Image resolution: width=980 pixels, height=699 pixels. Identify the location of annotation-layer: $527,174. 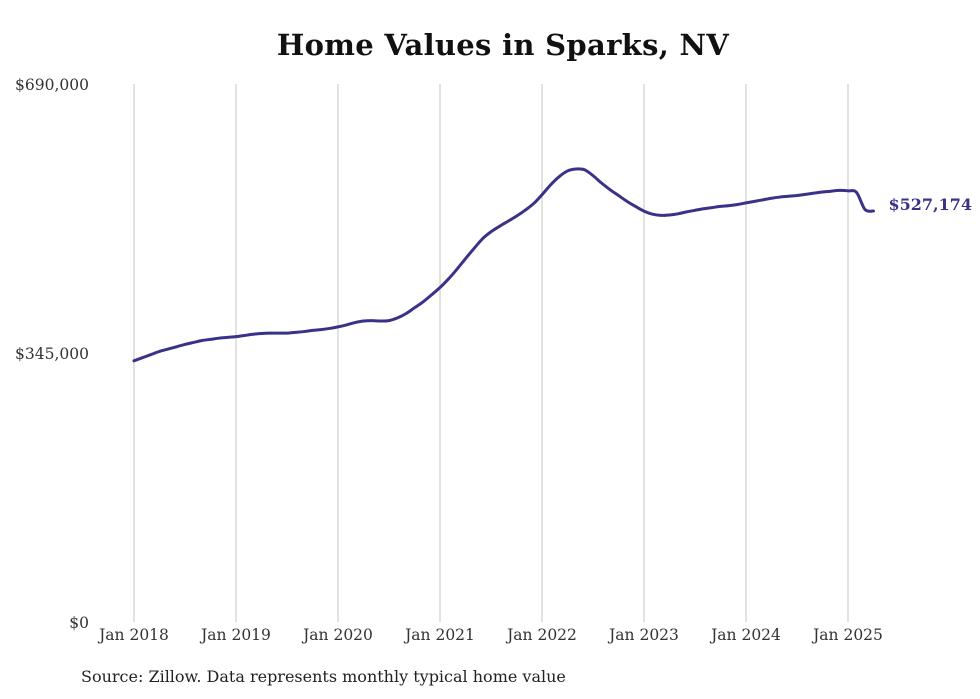
(931, 204).